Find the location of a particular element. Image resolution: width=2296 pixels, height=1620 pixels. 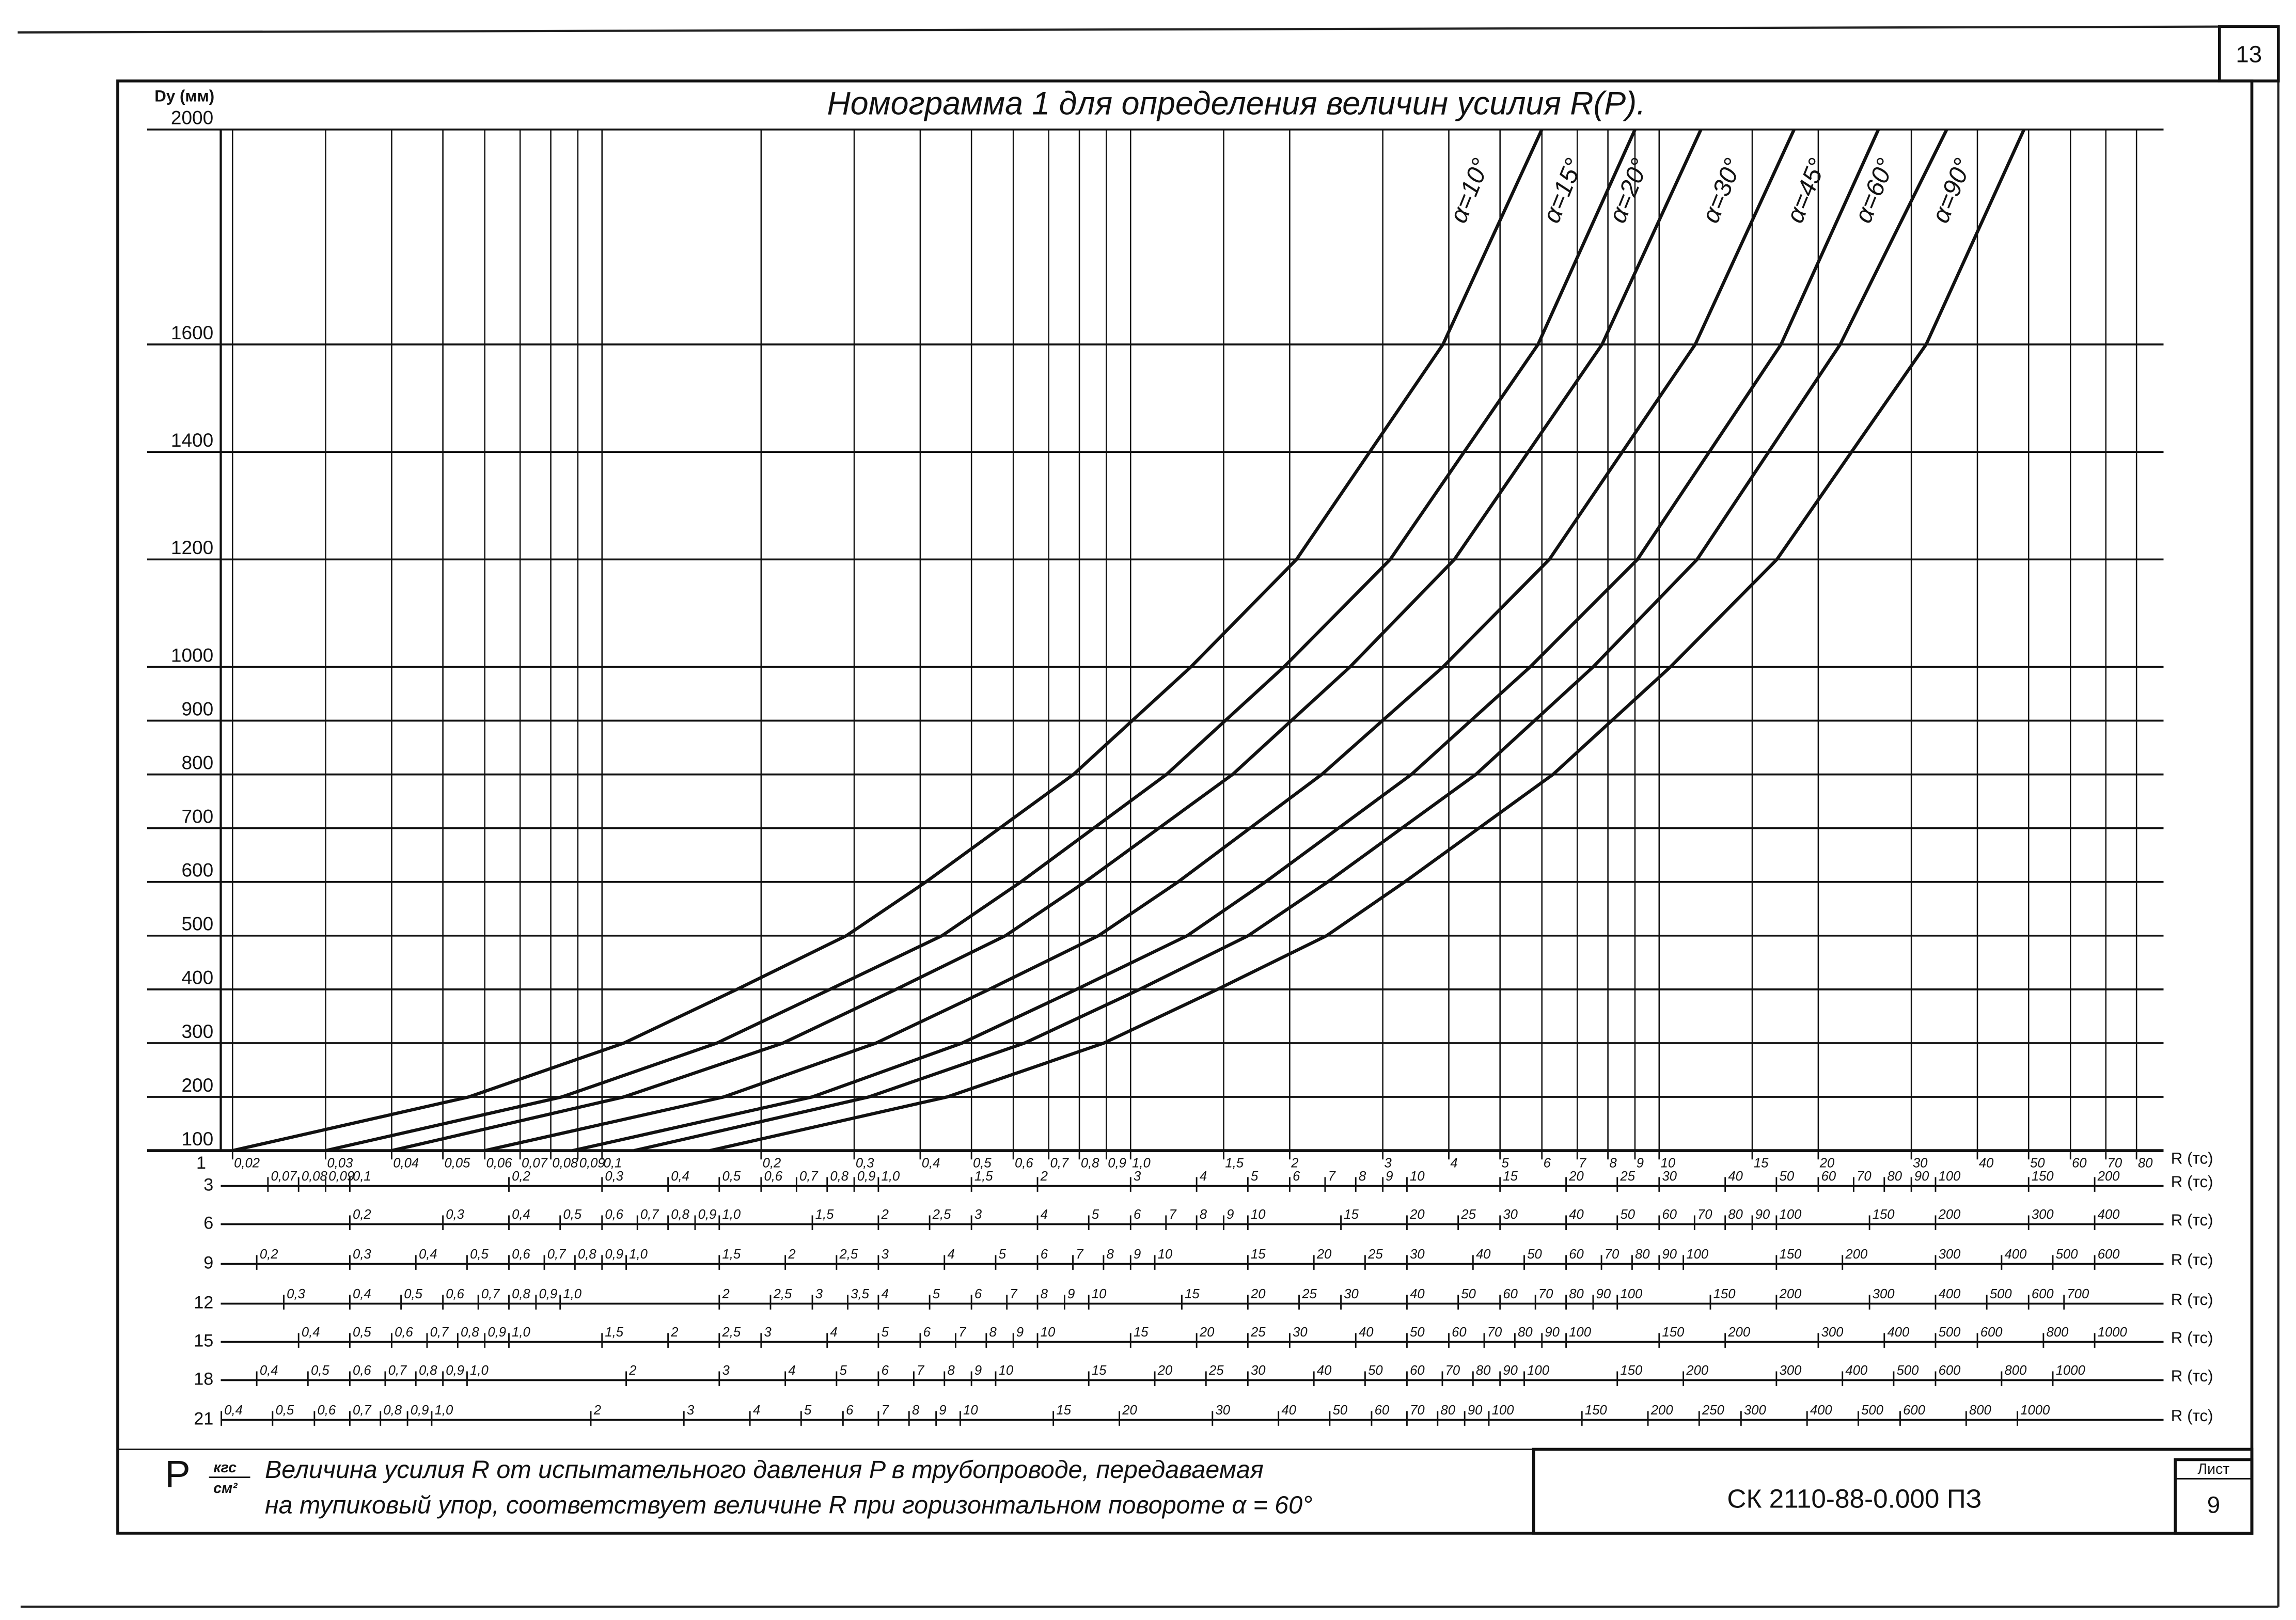

y-tick-label: 1000 is located at coordinates (192, 655).